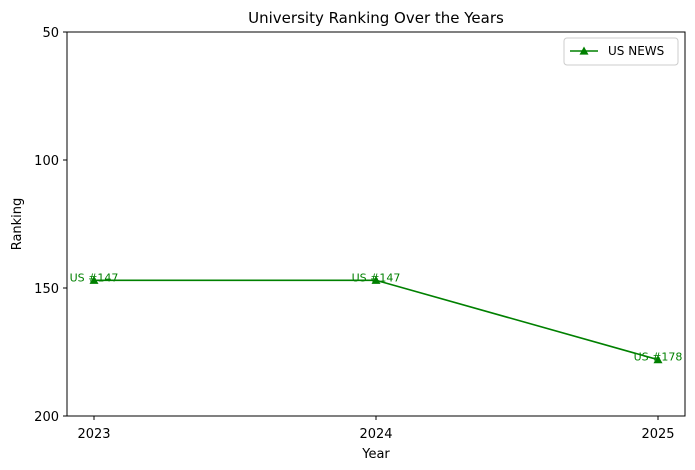 The width and height of the screenshot is (695, 470). What do you see at coordinates (50, 33) in the screenshot?
I see `y-tick-label: 50` at bounding box center [50, 33].